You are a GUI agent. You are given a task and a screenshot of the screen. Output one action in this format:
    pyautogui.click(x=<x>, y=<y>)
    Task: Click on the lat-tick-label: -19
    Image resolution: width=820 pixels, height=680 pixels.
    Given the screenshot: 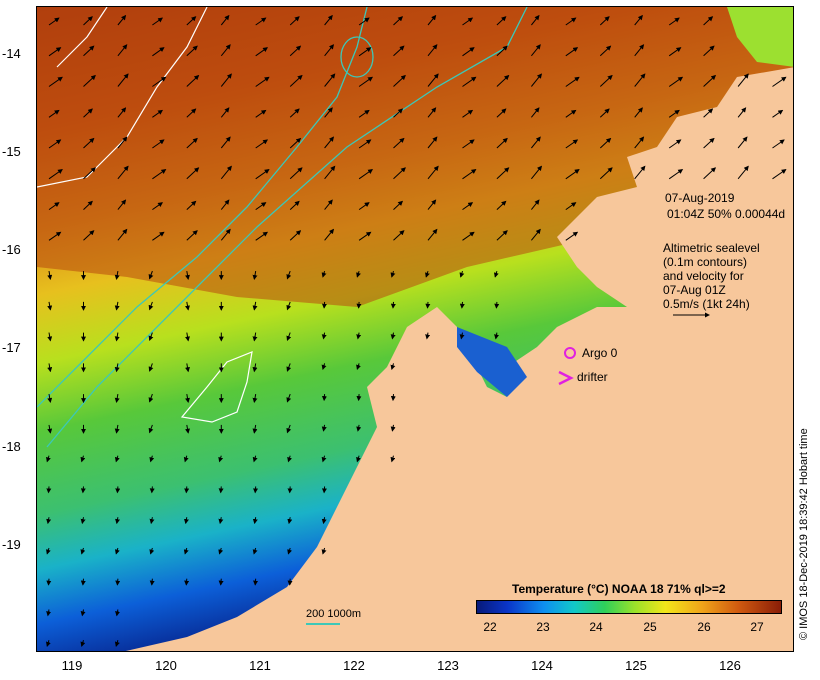 What is the action you would take?
    pyautogui.click(x=11, y=544)
    